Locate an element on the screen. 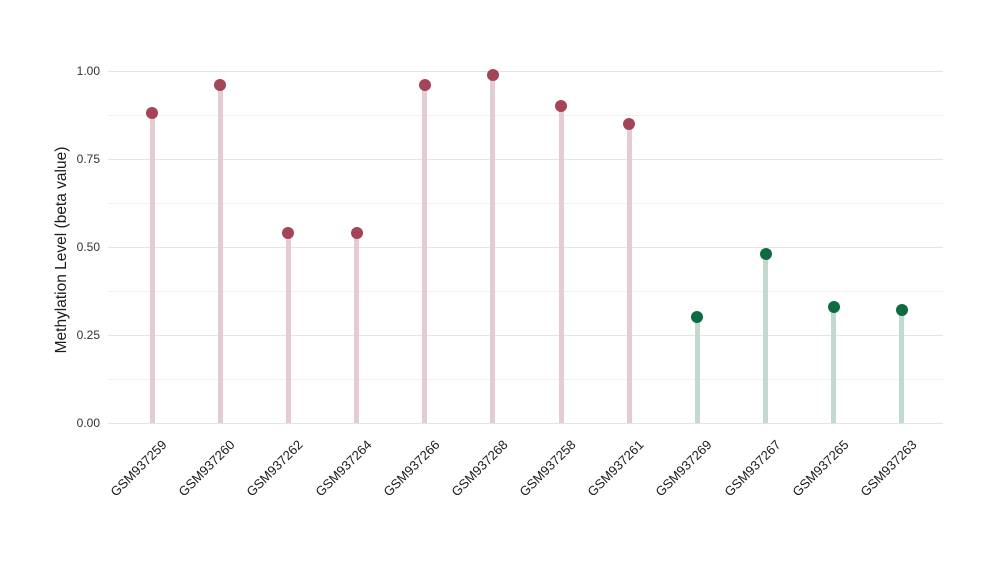 Image resolution: width=1000 pixels, height=580 pixels. x-tick-label-text: GSM937263 is located at coordinates (888, 468).